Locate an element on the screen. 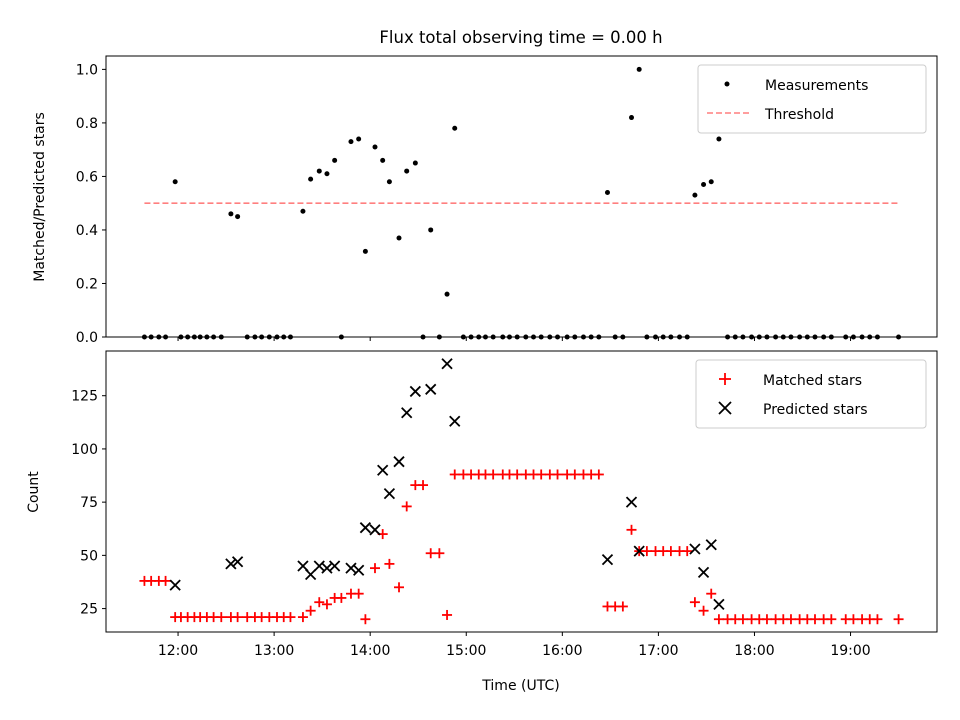  figure-title: Flux total observing time = 0.00 h is located at coordinates (520, 37).